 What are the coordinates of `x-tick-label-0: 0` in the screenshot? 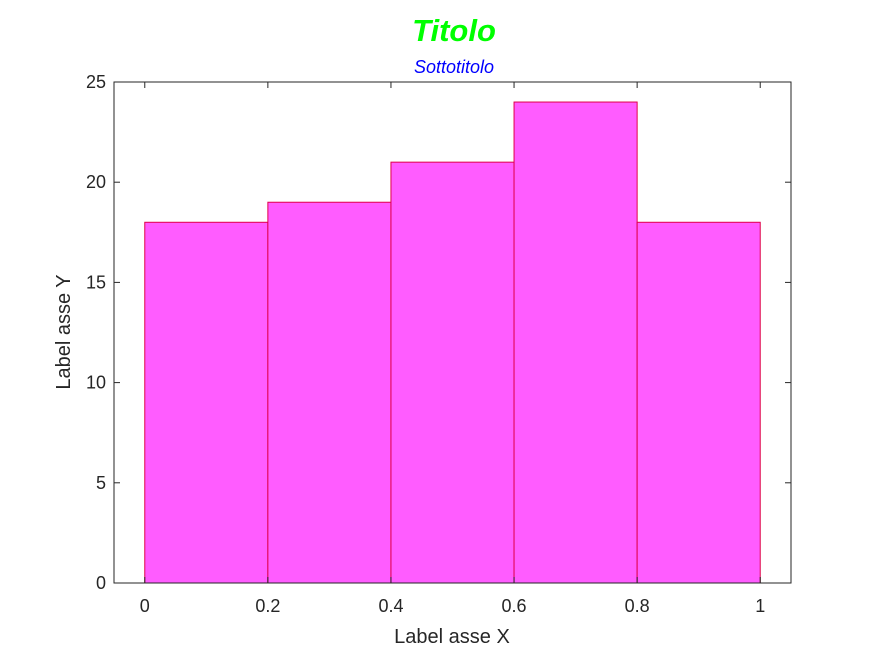 It's located at (145, 606).